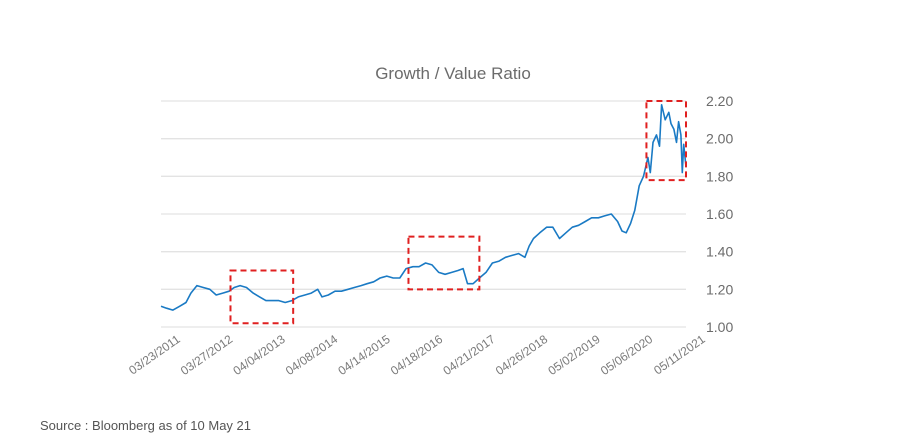 The width and height of the screenshot is (904, 444). Describe the element at coordinates (719, 139) in the screenshot. I see `y-tick-label: 2.00` at that location.